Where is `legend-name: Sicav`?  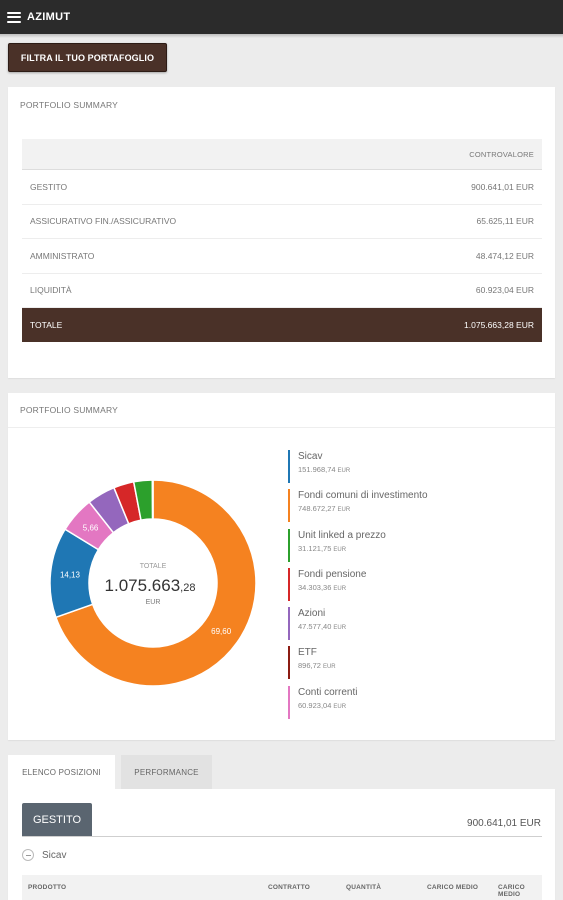
legend-name: Sicav is located at coordinates (310, 456).